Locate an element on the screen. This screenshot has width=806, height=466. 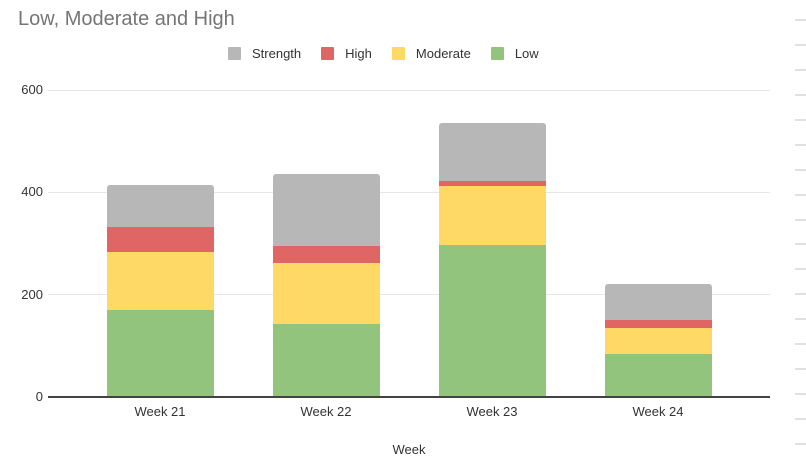
legend-item-moderate: Moderate is located at coordinates (431, 53).